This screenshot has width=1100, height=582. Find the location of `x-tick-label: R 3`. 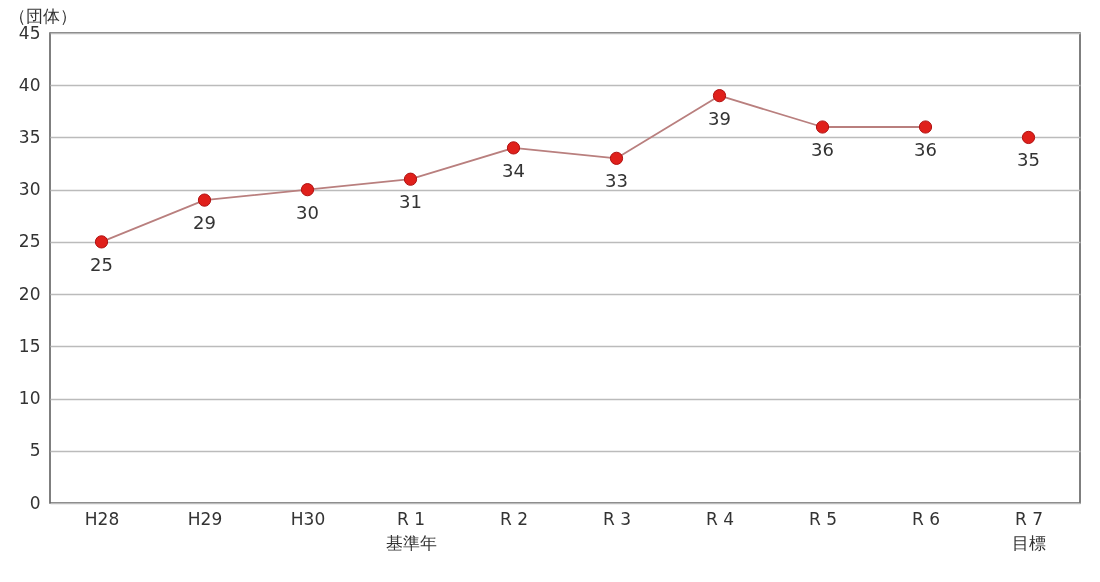

x-tick-label: R 3 is located at coordinates (617, 518).